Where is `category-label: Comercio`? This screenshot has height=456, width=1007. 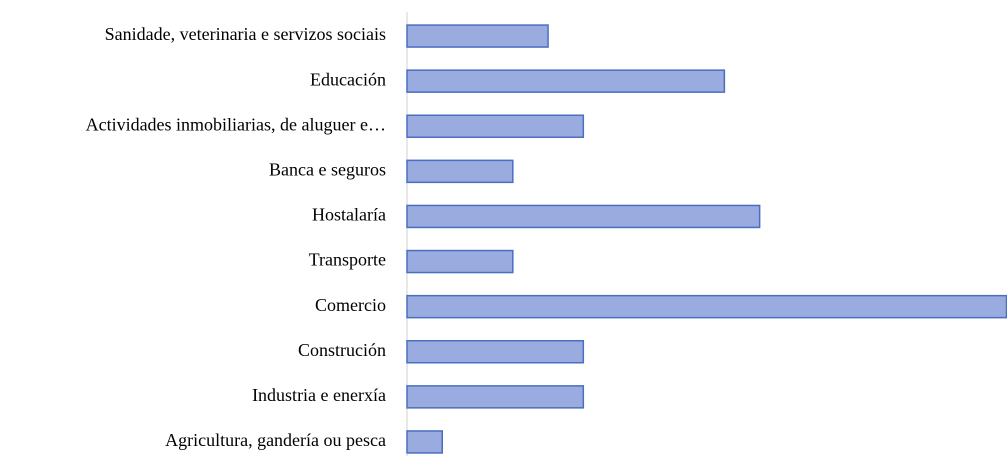 category-label: Comercio is located at coordinates (350, 305).